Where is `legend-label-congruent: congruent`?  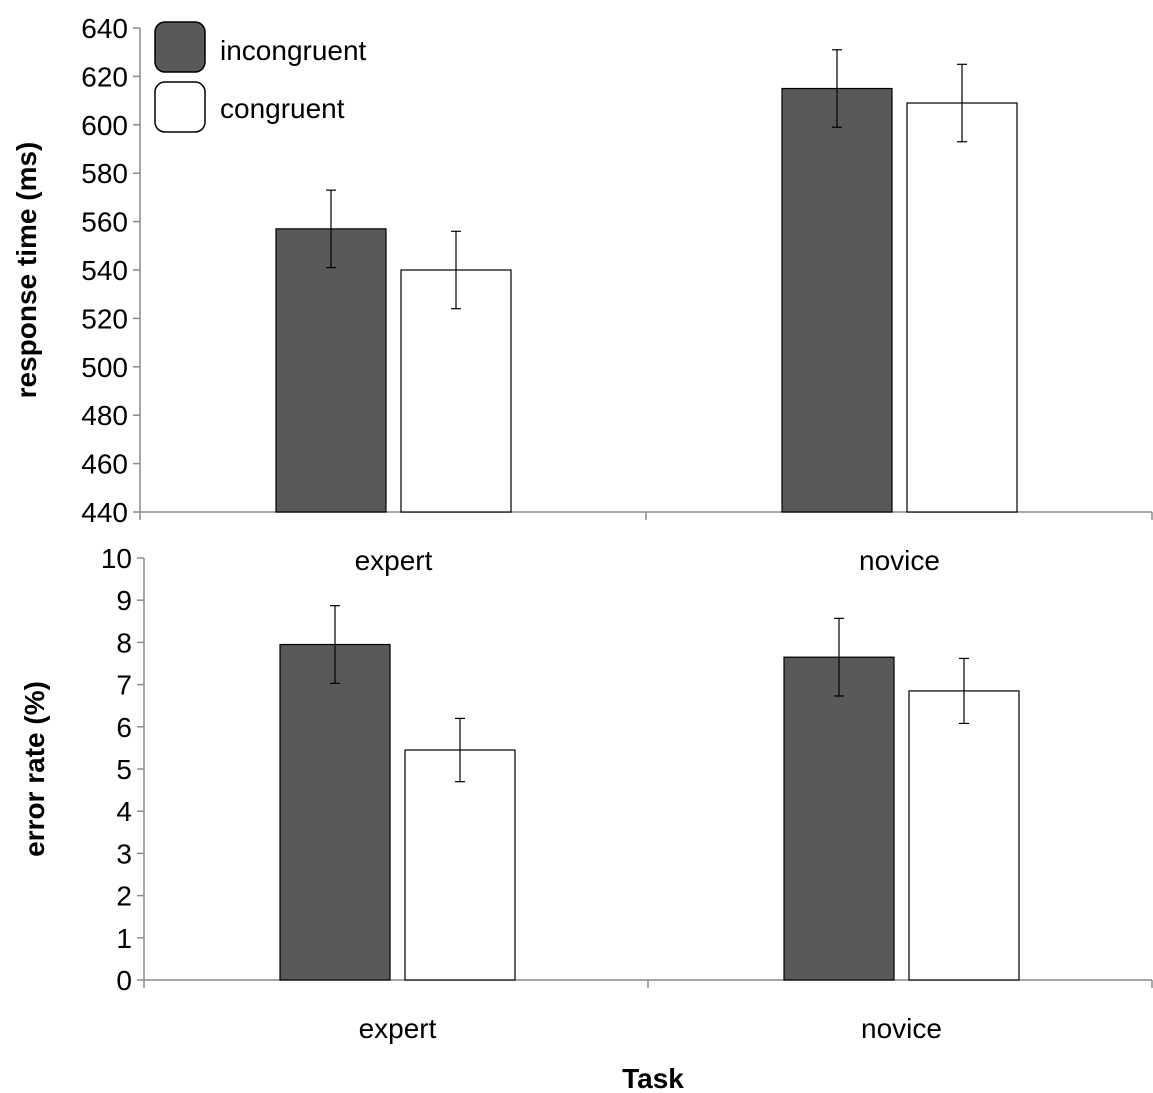
legend-label-congruent: congruent is located at coordinates (282, 108).